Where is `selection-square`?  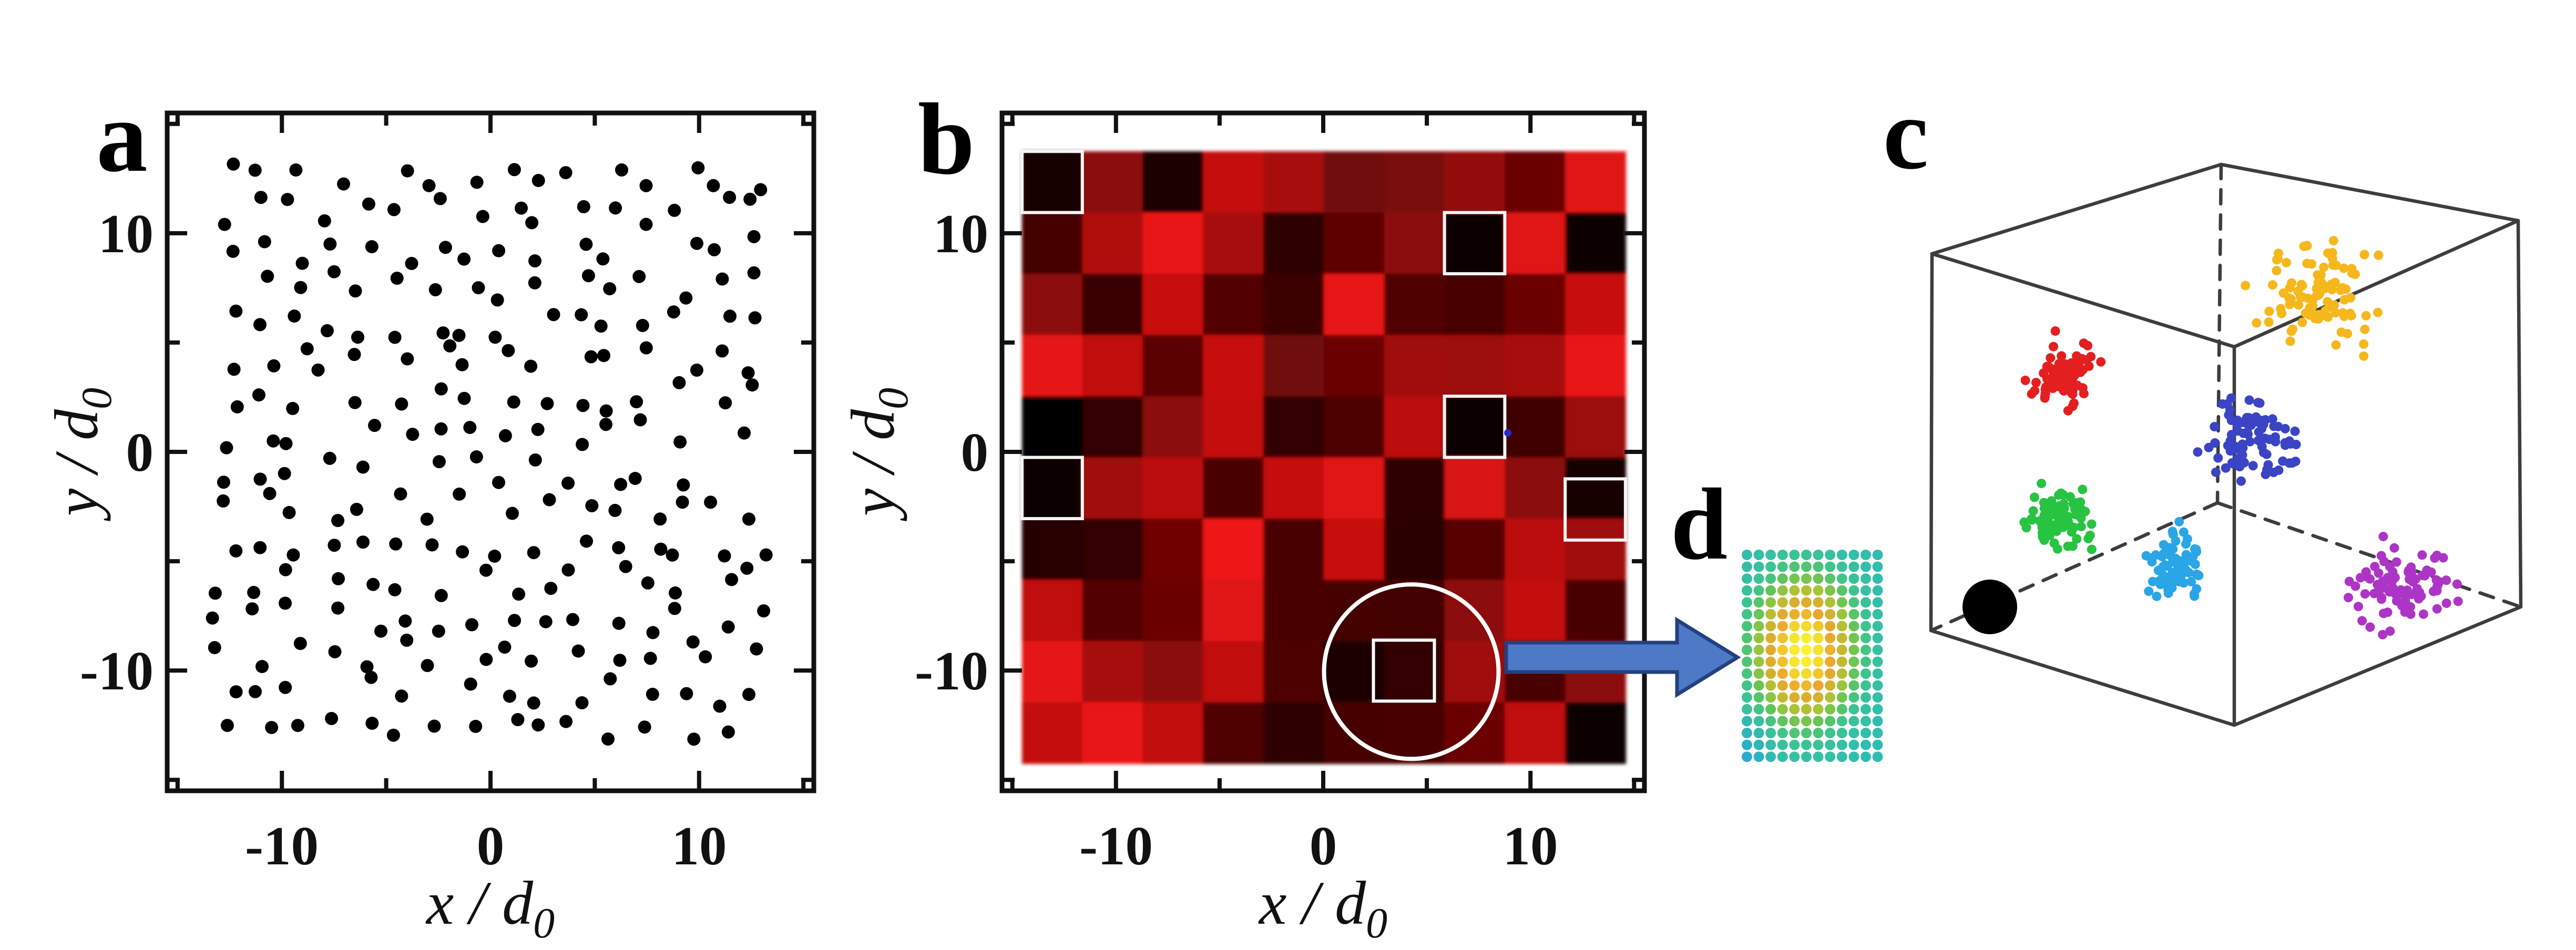 selection-square is located at coordinates (1404, 670).